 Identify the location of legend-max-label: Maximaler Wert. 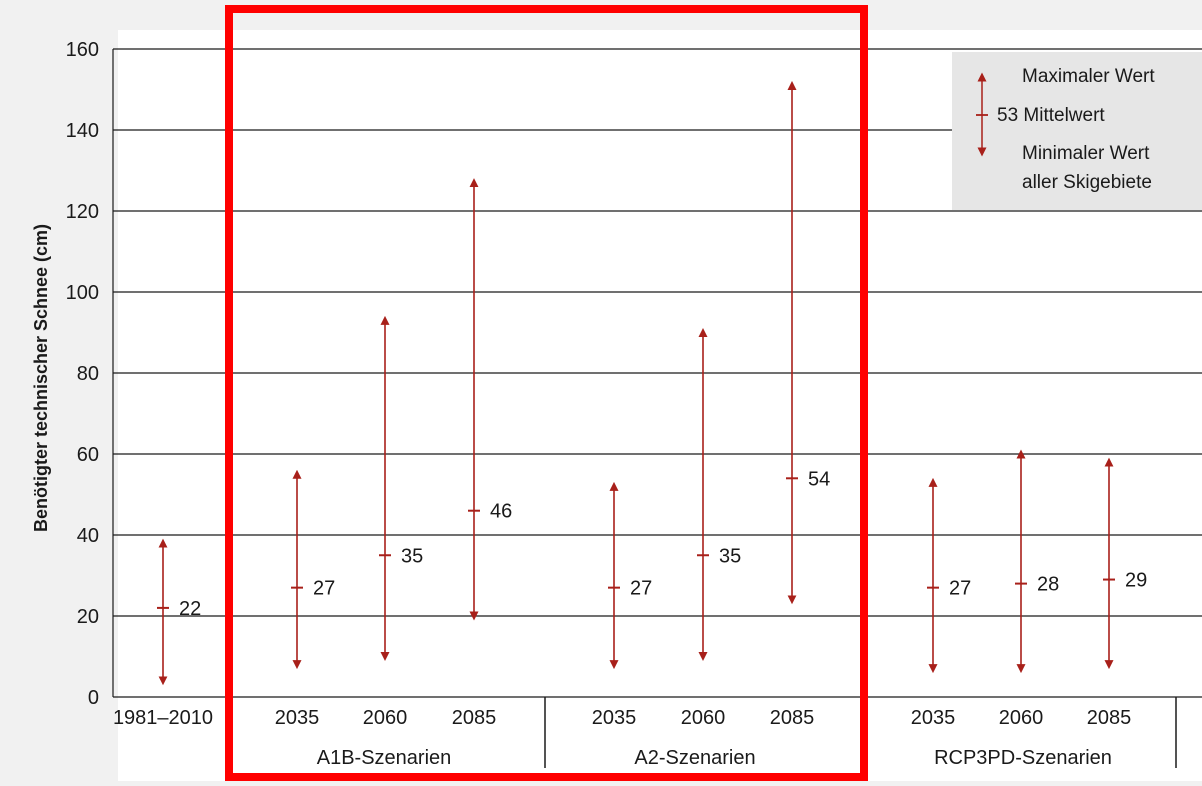
(1088, 76).